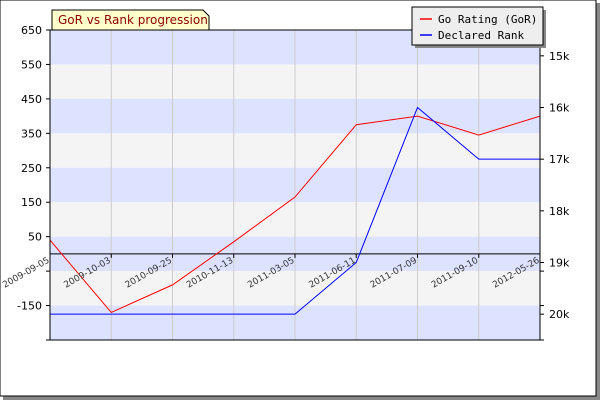 The height and width of the screenshot is (400, 600). Describe the element at coordinates (555, 195) in the screenshot. I see `right-axis-ticks: 15k 16k 17k 18k 19k 20k` at that location.